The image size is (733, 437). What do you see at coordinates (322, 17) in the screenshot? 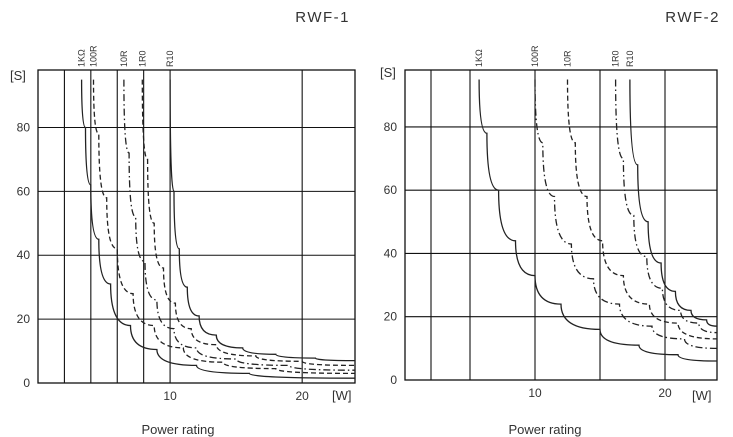
I see `chart-title: RWF-1` at bounding box center [322, 17].